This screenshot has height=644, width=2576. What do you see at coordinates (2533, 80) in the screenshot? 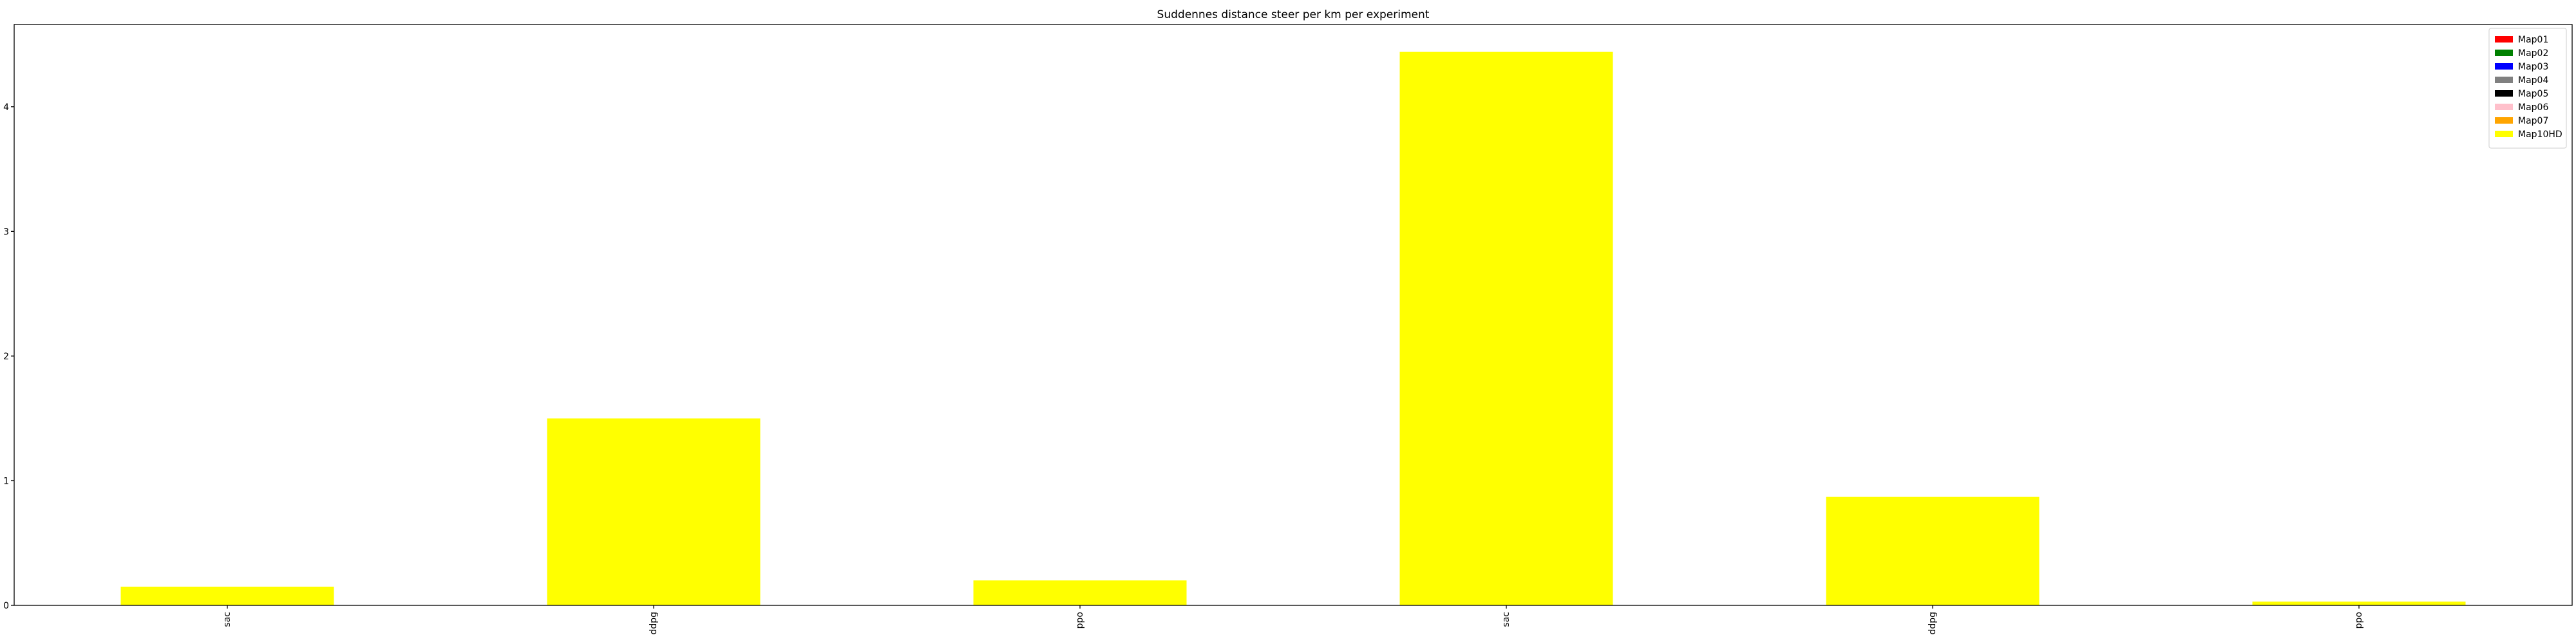
I see `legend-label-map04: Map04` at bounding box center [2533, 80].